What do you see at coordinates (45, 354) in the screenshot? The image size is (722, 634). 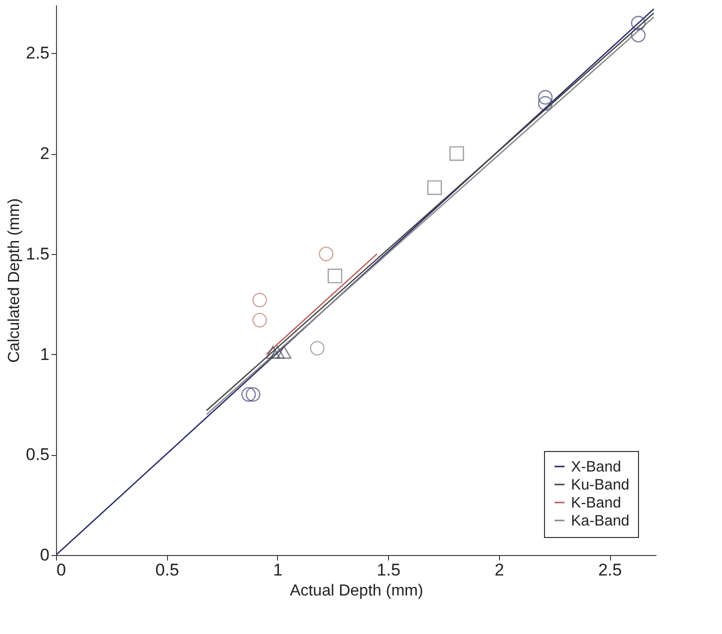 I see `y-tick-label: 1` at bounding box center [45, 354].